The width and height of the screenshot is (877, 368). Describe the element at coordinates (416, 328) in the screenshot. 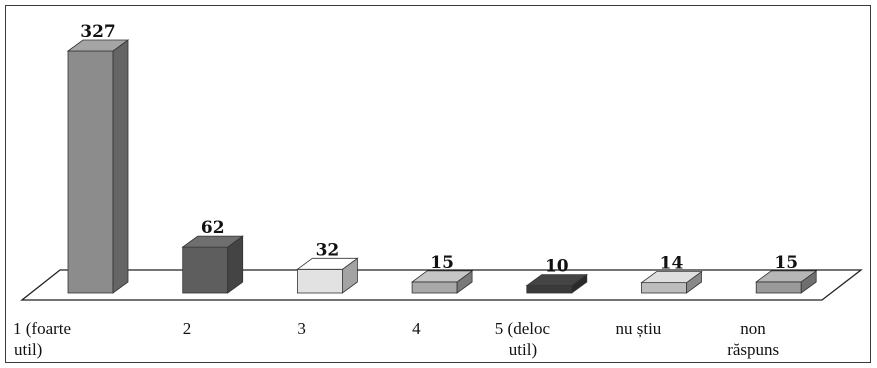

I see `category-label: 4` at that location.